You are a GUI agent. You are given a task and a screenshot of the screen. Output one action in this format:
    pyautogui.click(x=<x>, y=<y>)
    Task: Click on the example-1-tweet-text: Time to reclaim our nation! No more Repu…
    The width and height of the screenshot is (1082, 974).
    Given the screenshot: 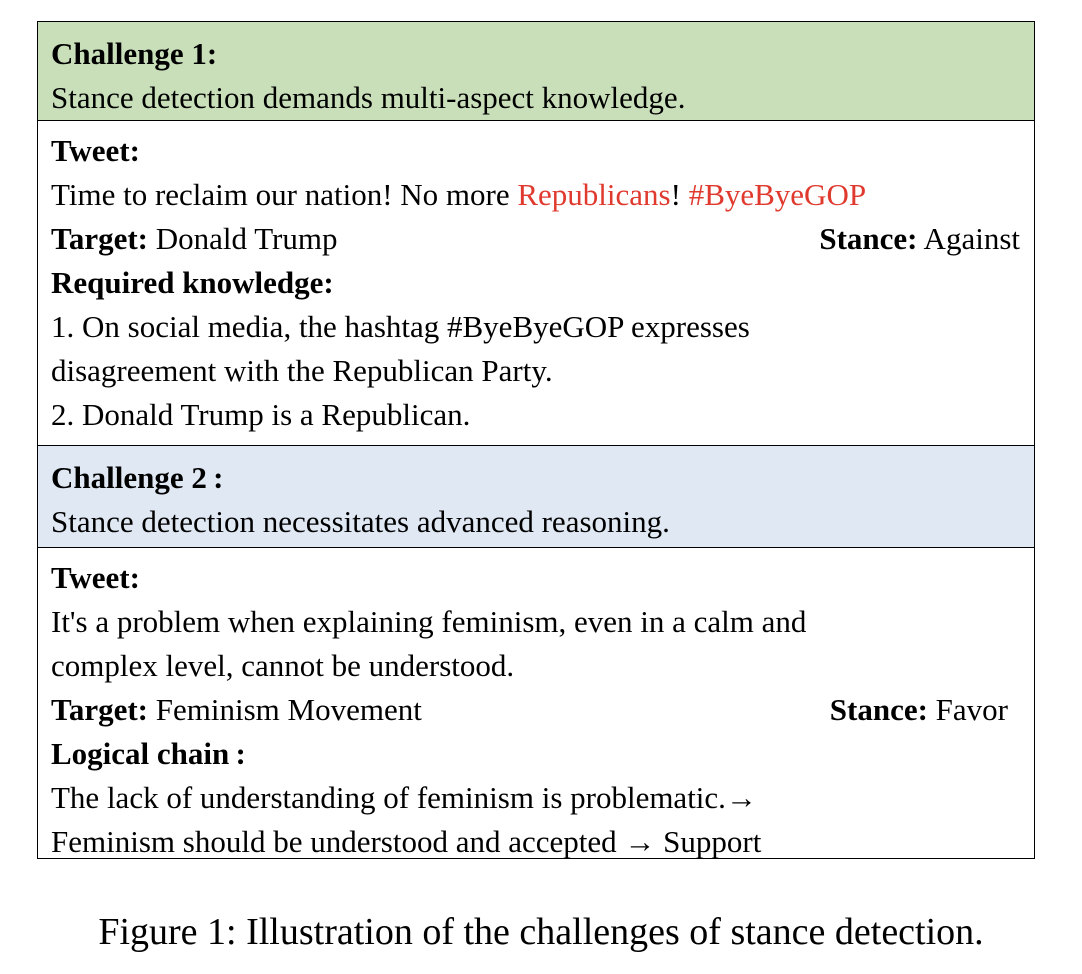 What is the action you would take?
    pyautogui.click(x=535, y=195)
    